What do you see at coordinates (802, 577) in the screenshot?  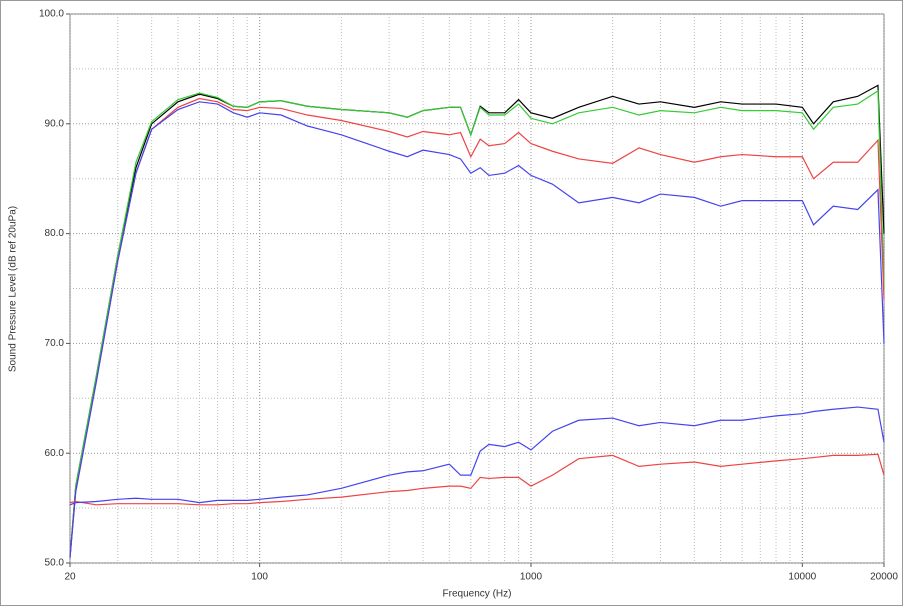 I see `x-tick-label: 10000` at bounding box center [802, 577].